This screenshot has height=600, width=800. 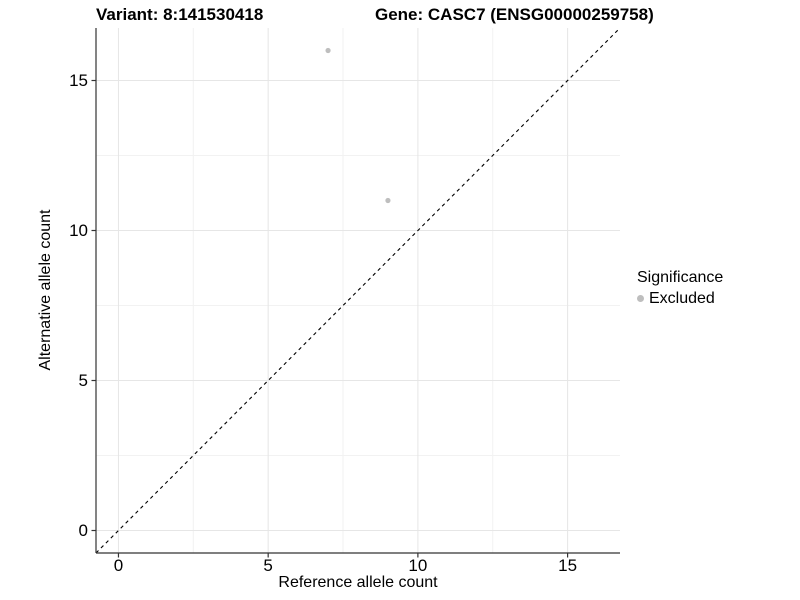 What do you see at coordinates (268, 565) in the screenshot?
I see `x-tick-label: 5` at bounding box center [268, 565].